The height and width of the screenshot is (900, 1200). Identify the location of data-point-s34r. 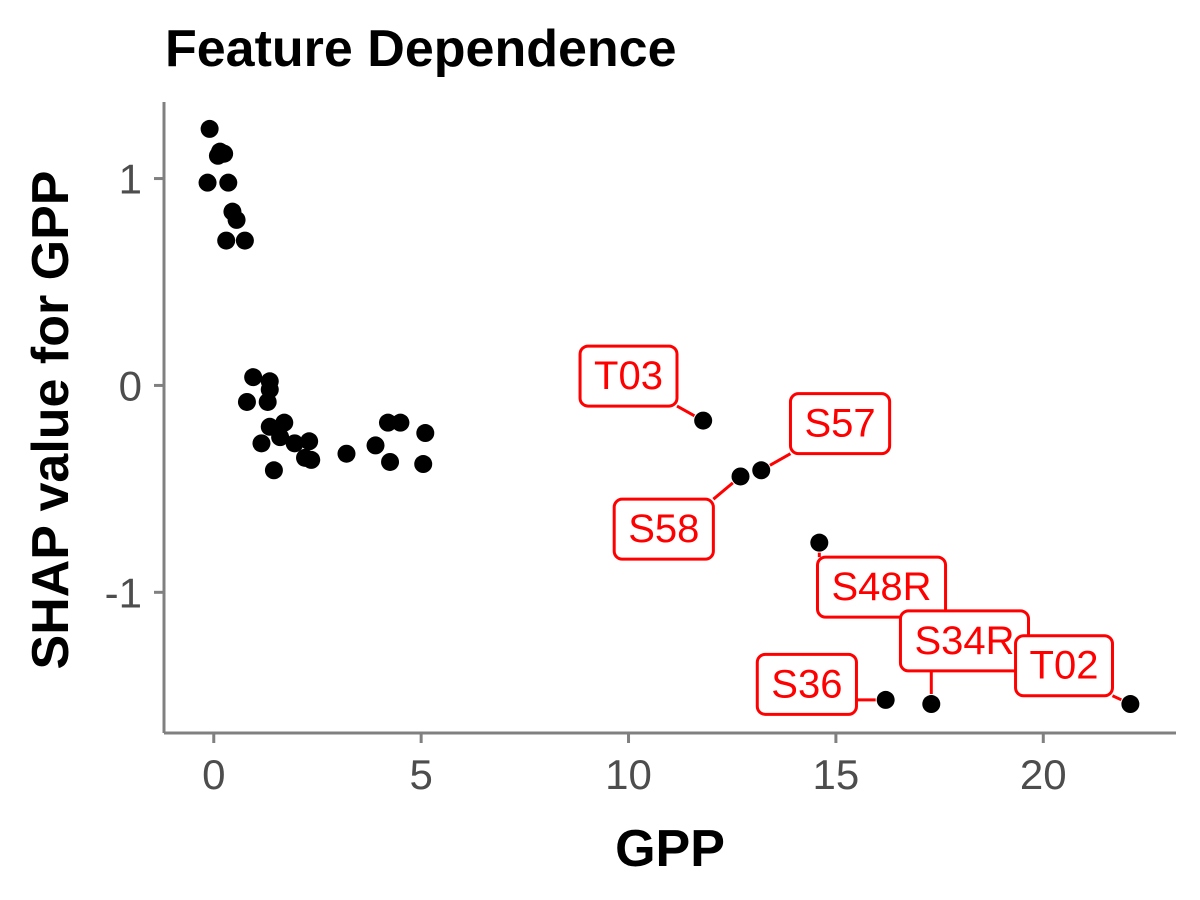
(931, 704).